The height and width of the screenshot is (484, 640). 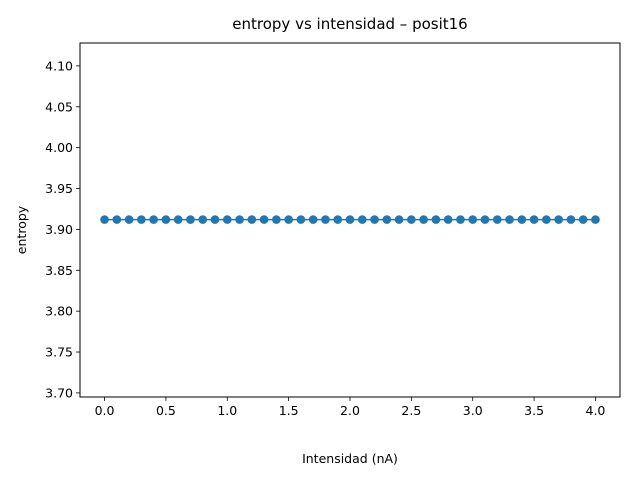 I want to click on y-tick-label: 4.10, so click(x=59, y=65).